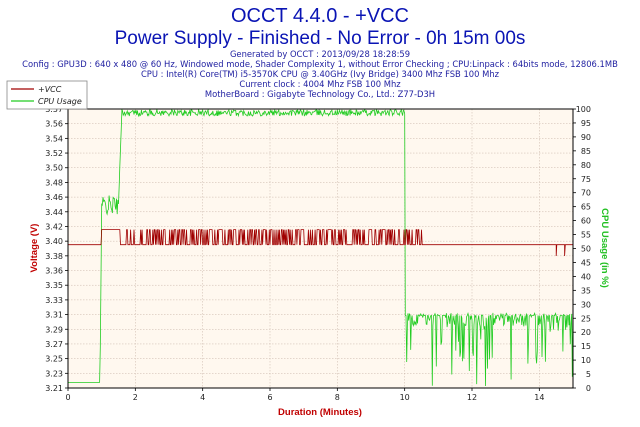 Image resolution: width=640 pixels, height=427 pixels. What do you see at coordinates (54, 315) in the screenshot?
I see `y-left-tick-label: 3.31` at bounding box center [54, 315].